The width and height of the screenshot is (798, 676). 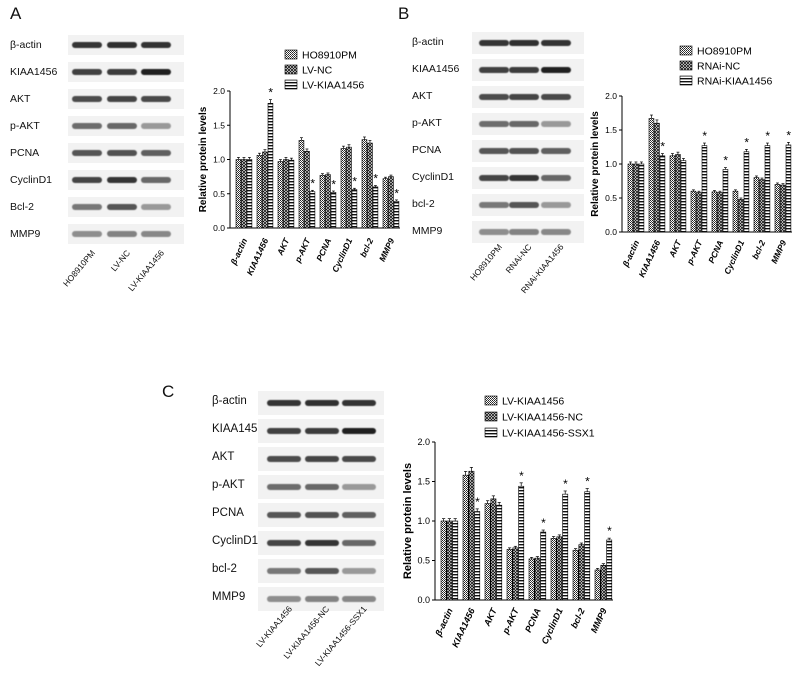 I want to click on legend-label: LV-KIAA1456, so click(x=333, y=86).